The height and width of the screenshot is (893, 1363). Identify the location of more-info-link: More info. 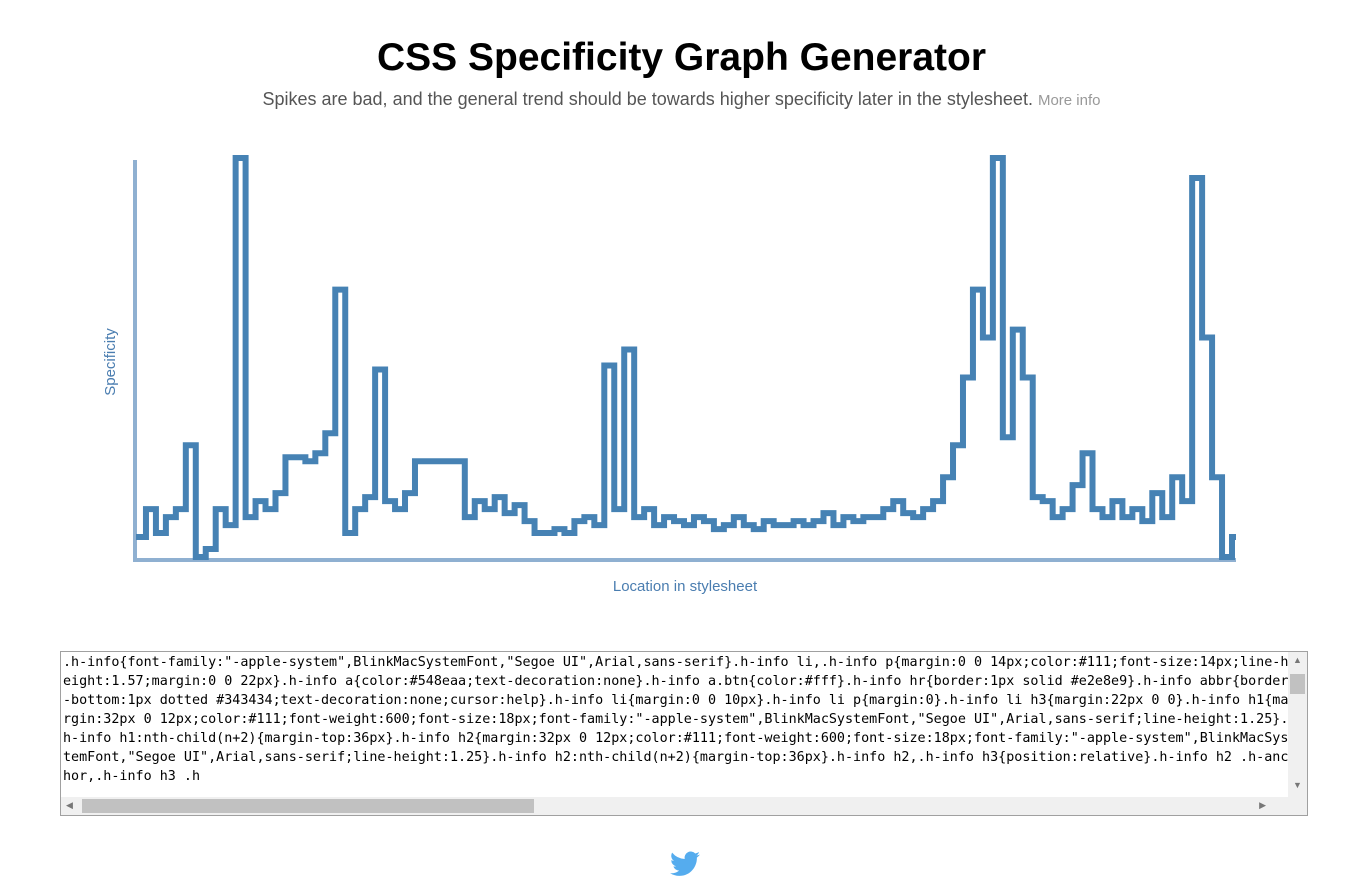
(1069, 100).